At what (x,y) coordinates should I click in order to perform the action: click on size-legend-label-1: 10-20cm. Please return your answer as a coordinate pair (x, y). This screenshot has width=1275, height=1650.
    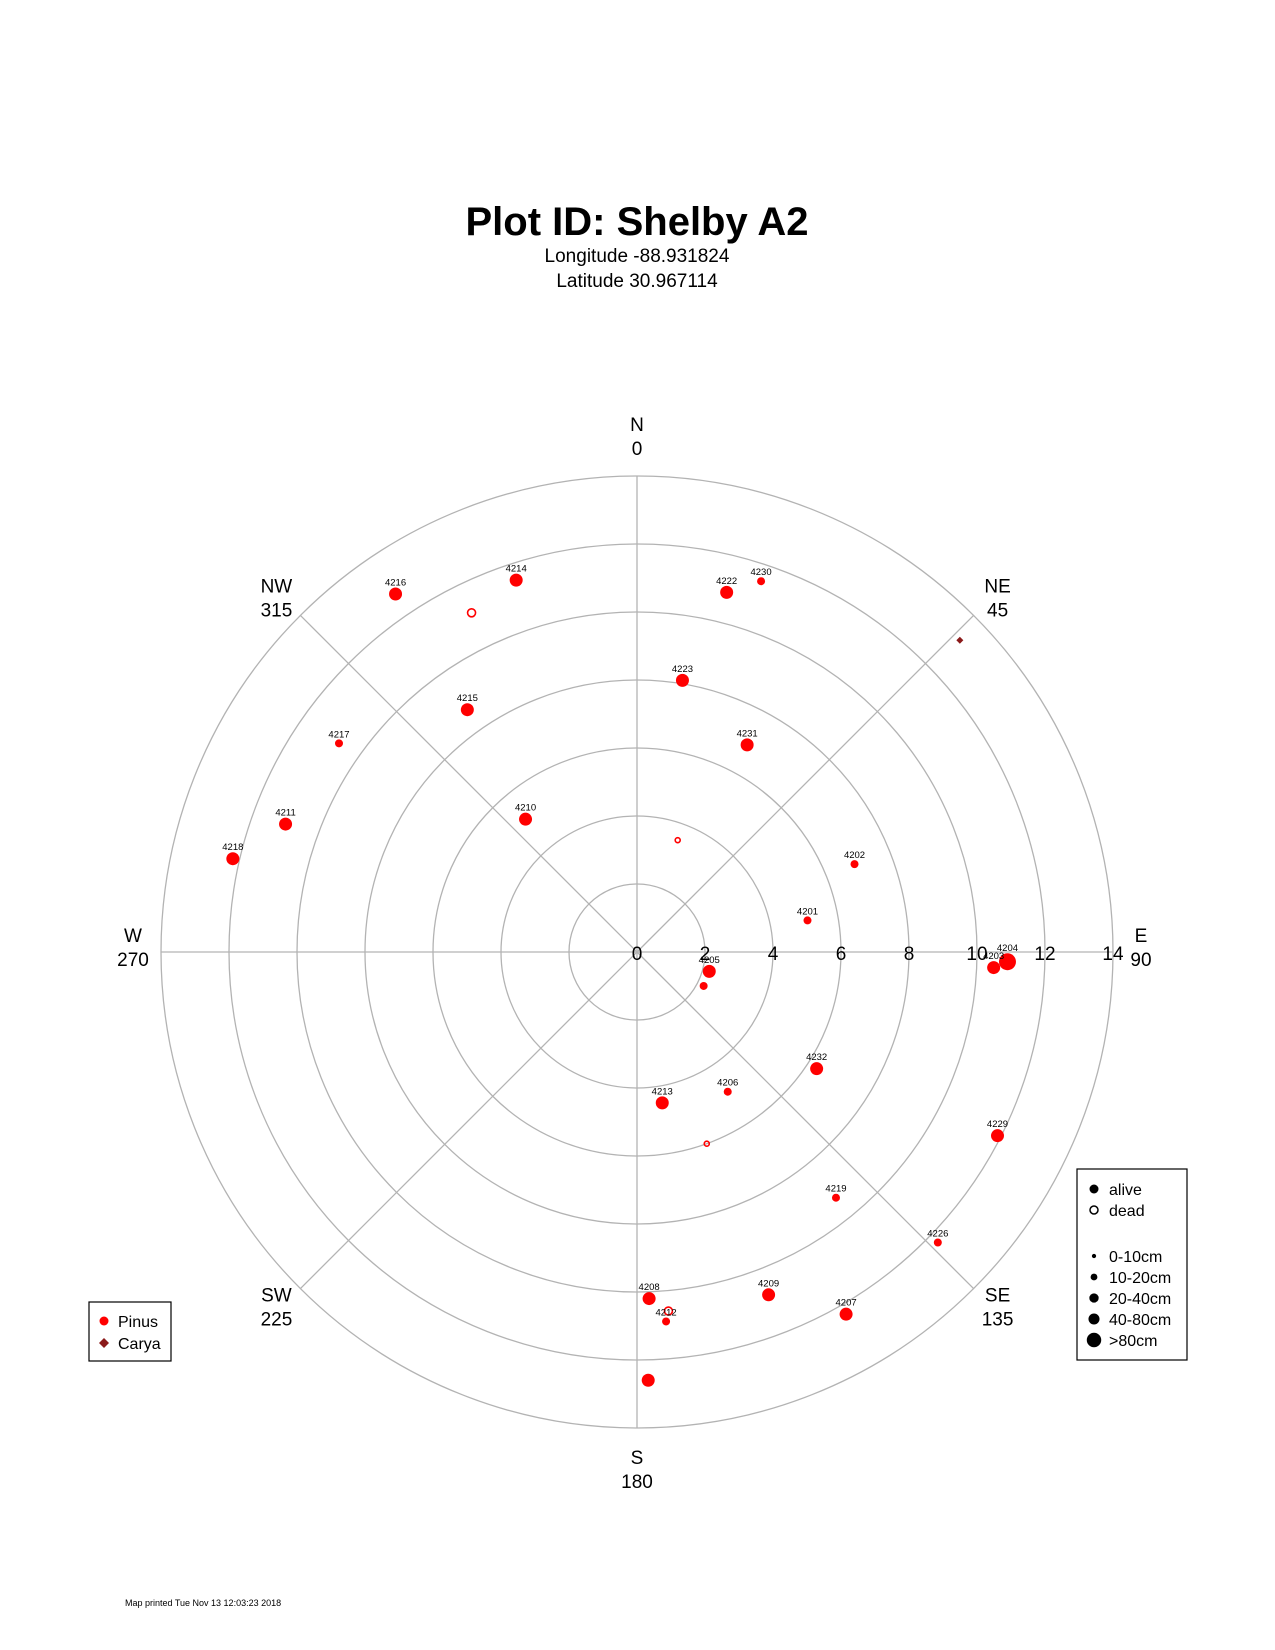
    Looking at the image, I should click on (1140, 1278).